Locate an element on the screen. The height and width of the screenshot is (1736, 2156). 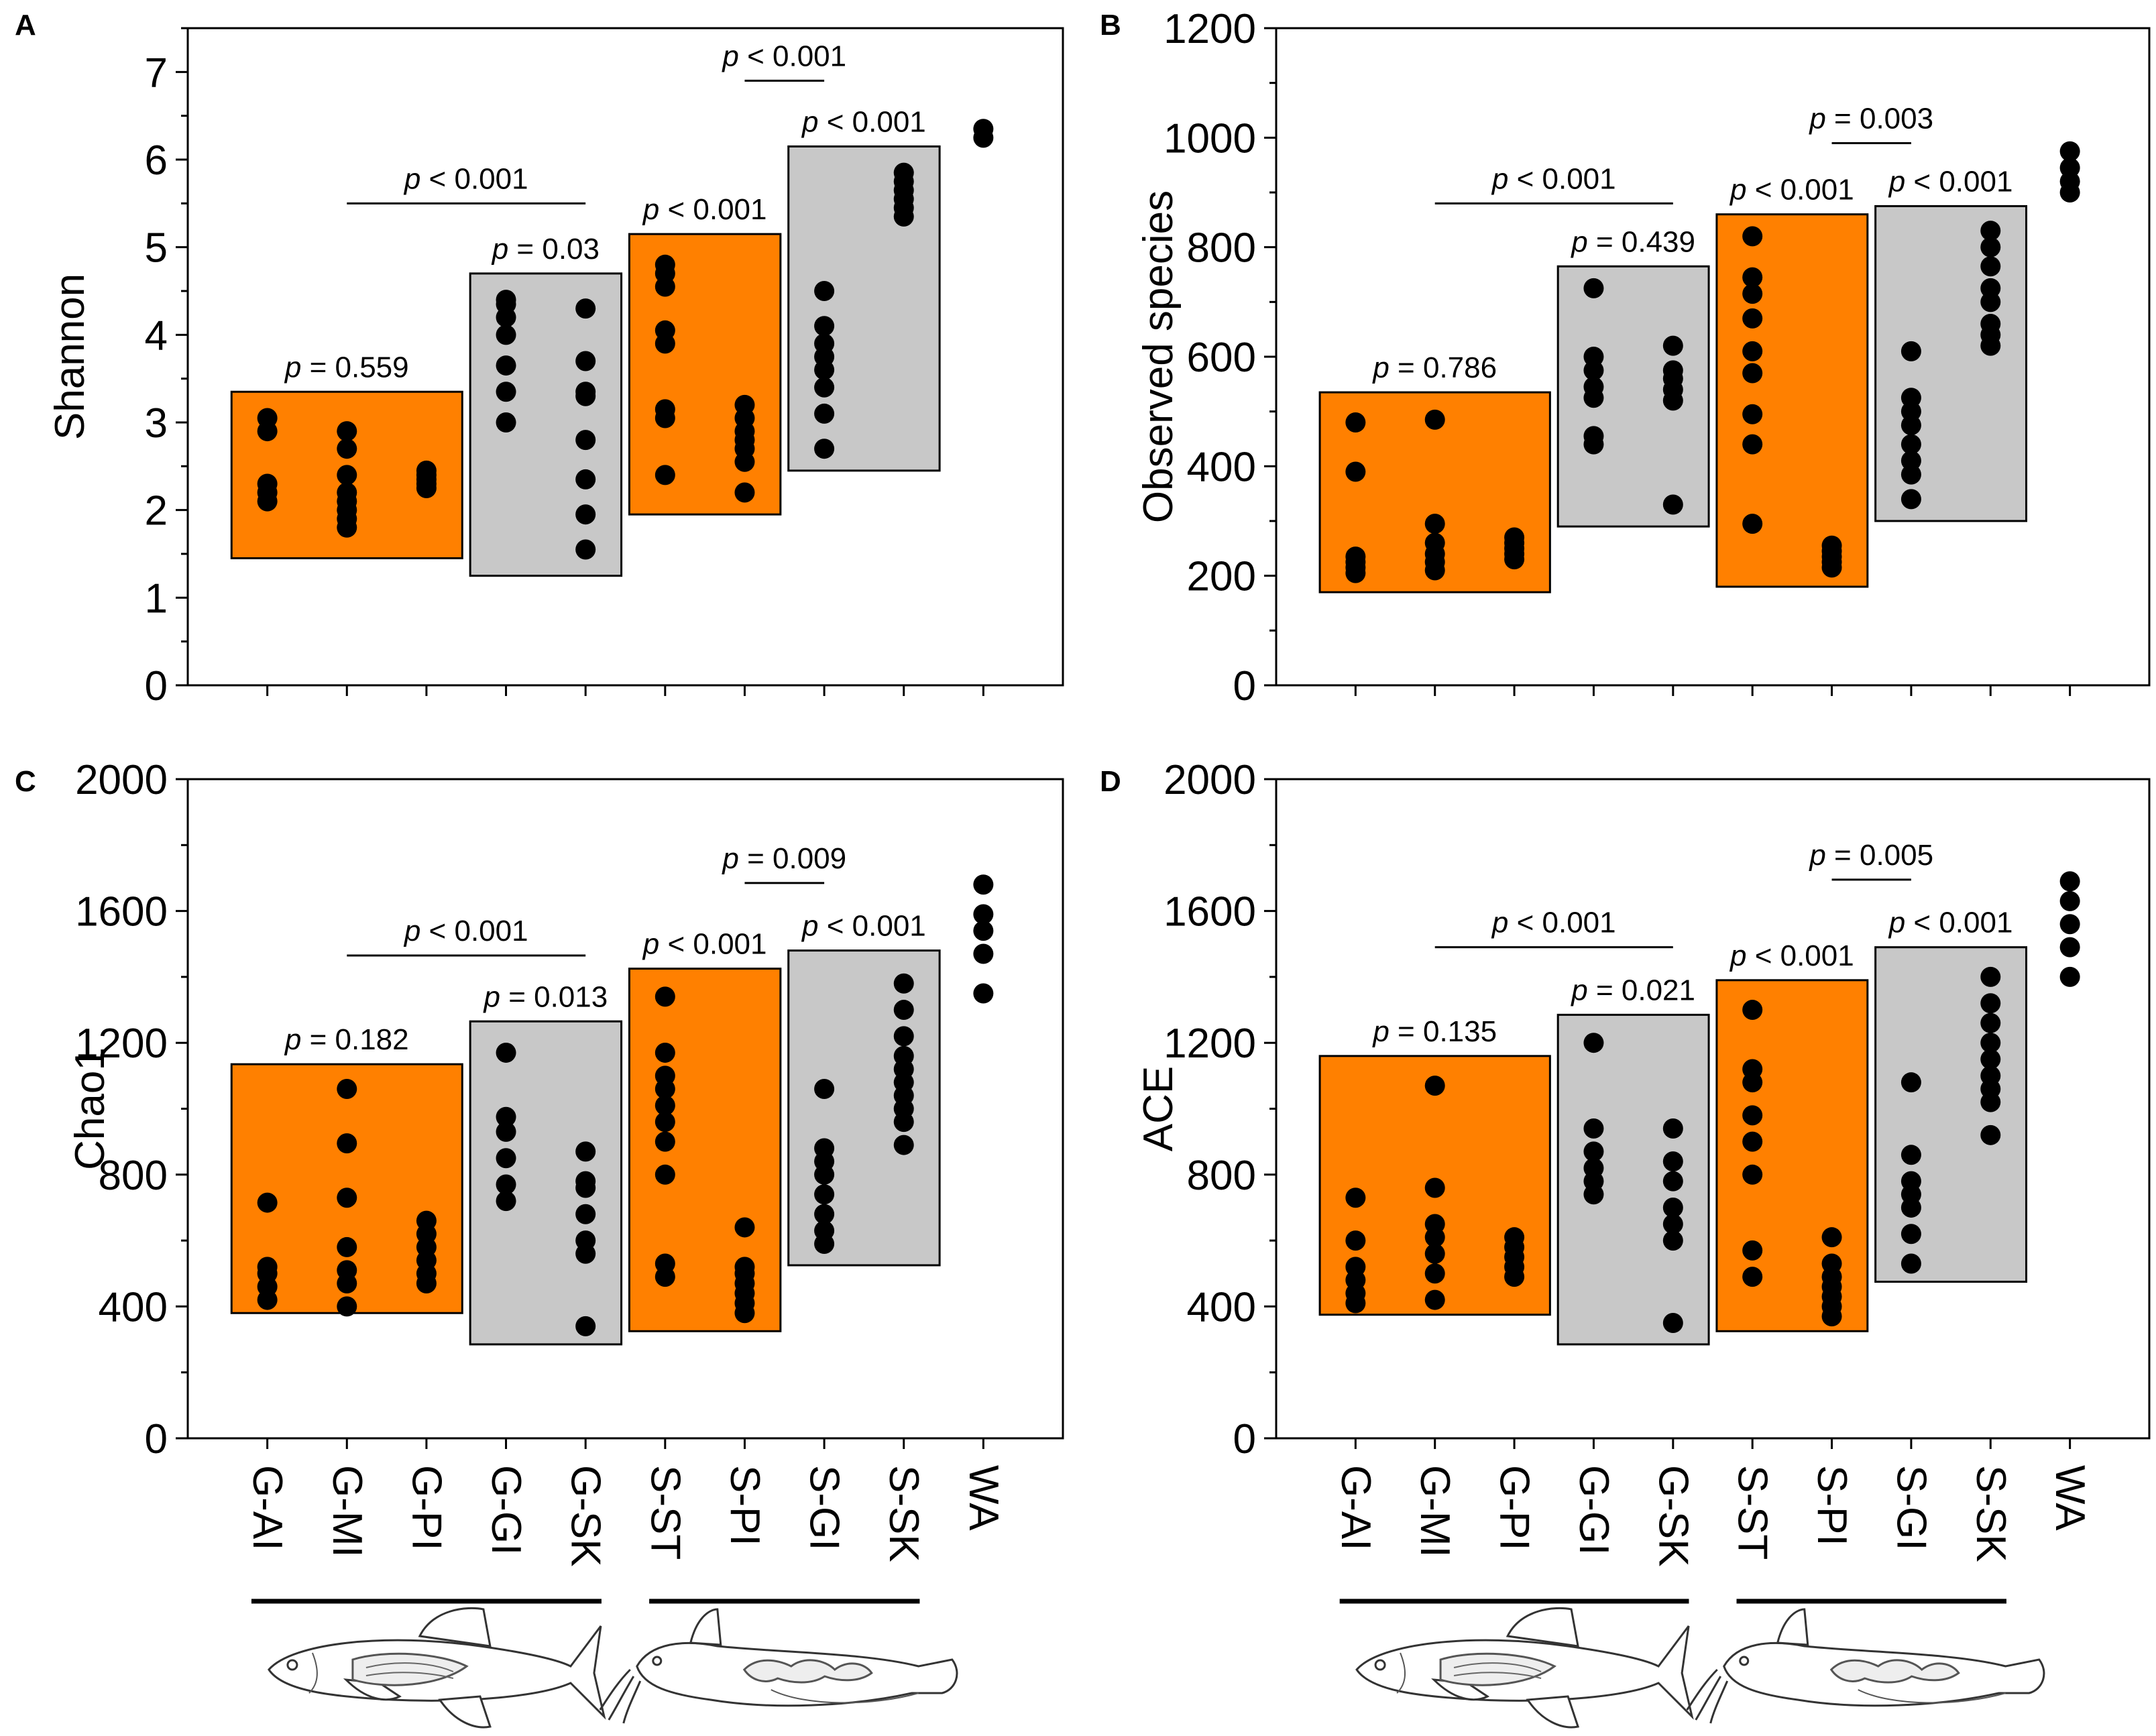
p-value-label: p = 0.439 is located at coordinates (1633, 242).